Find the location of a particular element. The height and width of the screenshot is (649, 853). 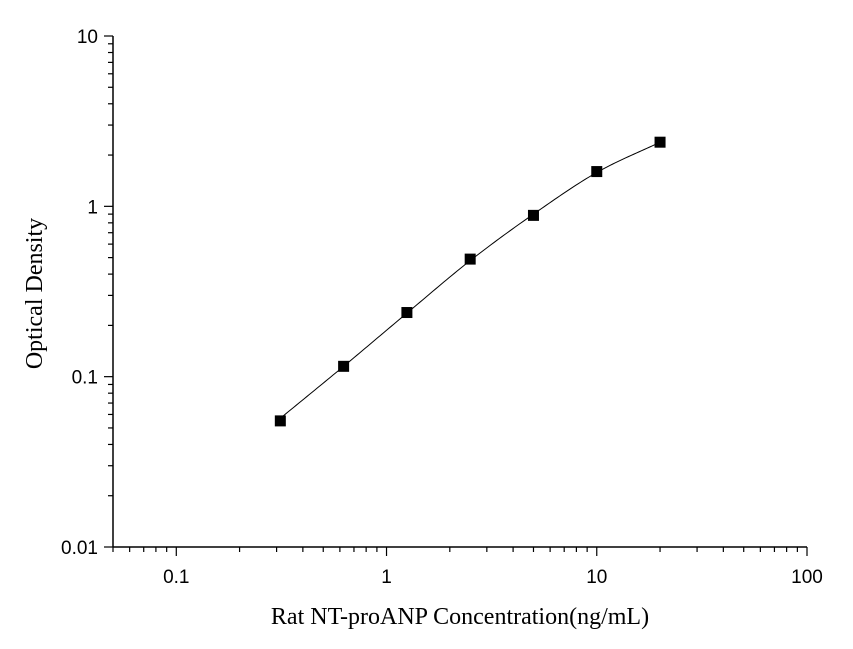

y-tick-label: 0.1 is located at coordinates (85, 378).